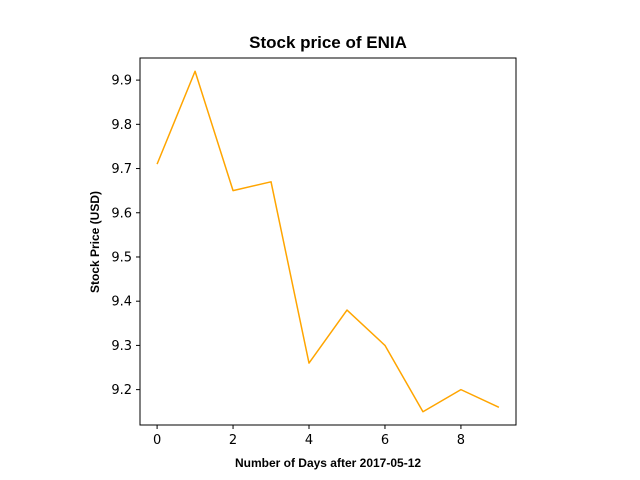 Image resolution: width=640 pixels, height=480 pixels. What do you see at coordinates (309, 440) in the screenshot?
I see `x-tick-label: 4` at bounding box center [309, 440].